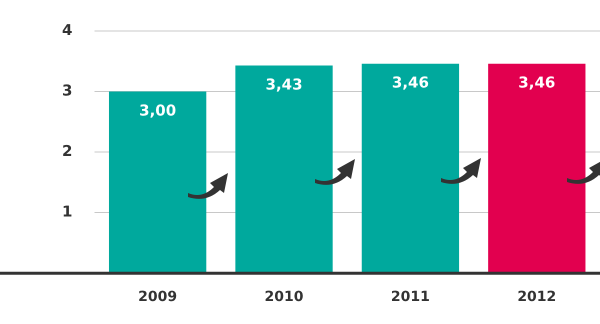  I want to click on y-tick-label: 4, so click(67, 29).